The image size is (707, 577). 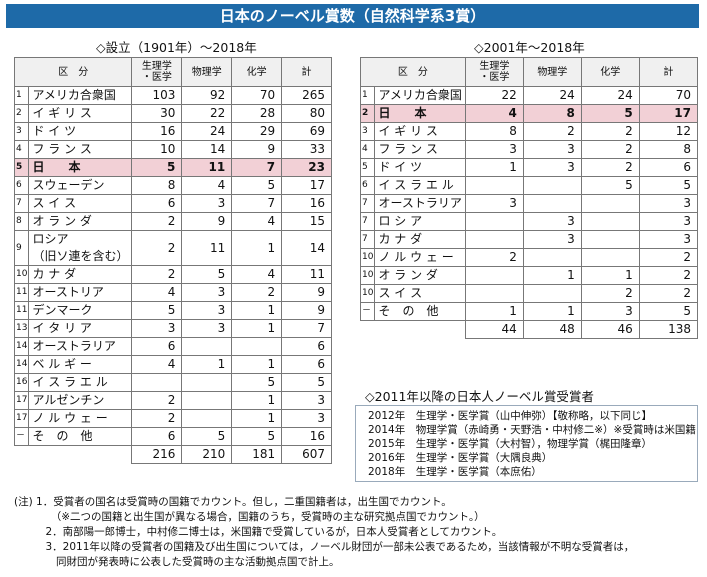 I want to click on total-cell: 46, so click(x=610, y=329).